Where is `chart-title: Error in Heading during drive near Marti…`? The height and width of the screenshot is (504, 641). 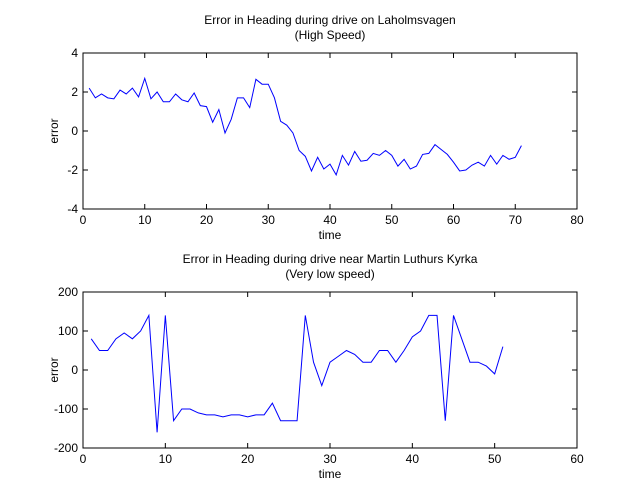
chart-title: Error in Heading during drive near Marti… is located at coordinates (330, 259).